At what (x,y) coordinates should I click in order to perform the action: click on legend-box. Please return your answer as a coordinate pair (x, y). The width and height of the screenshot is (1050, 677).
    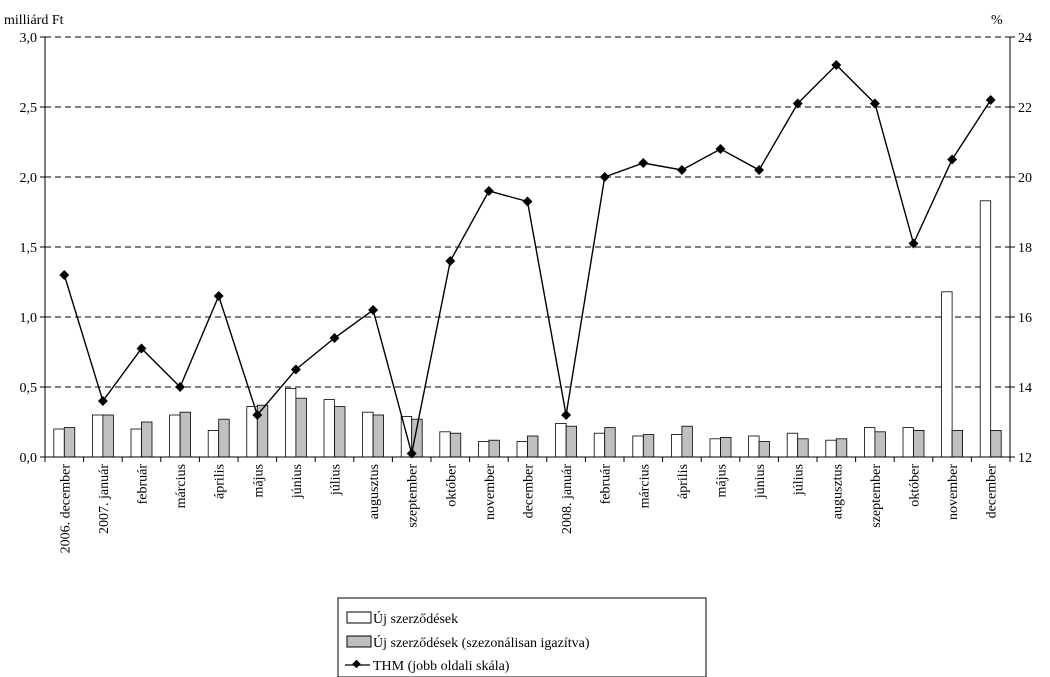
    Looking at the image, I should click on (522, 637).